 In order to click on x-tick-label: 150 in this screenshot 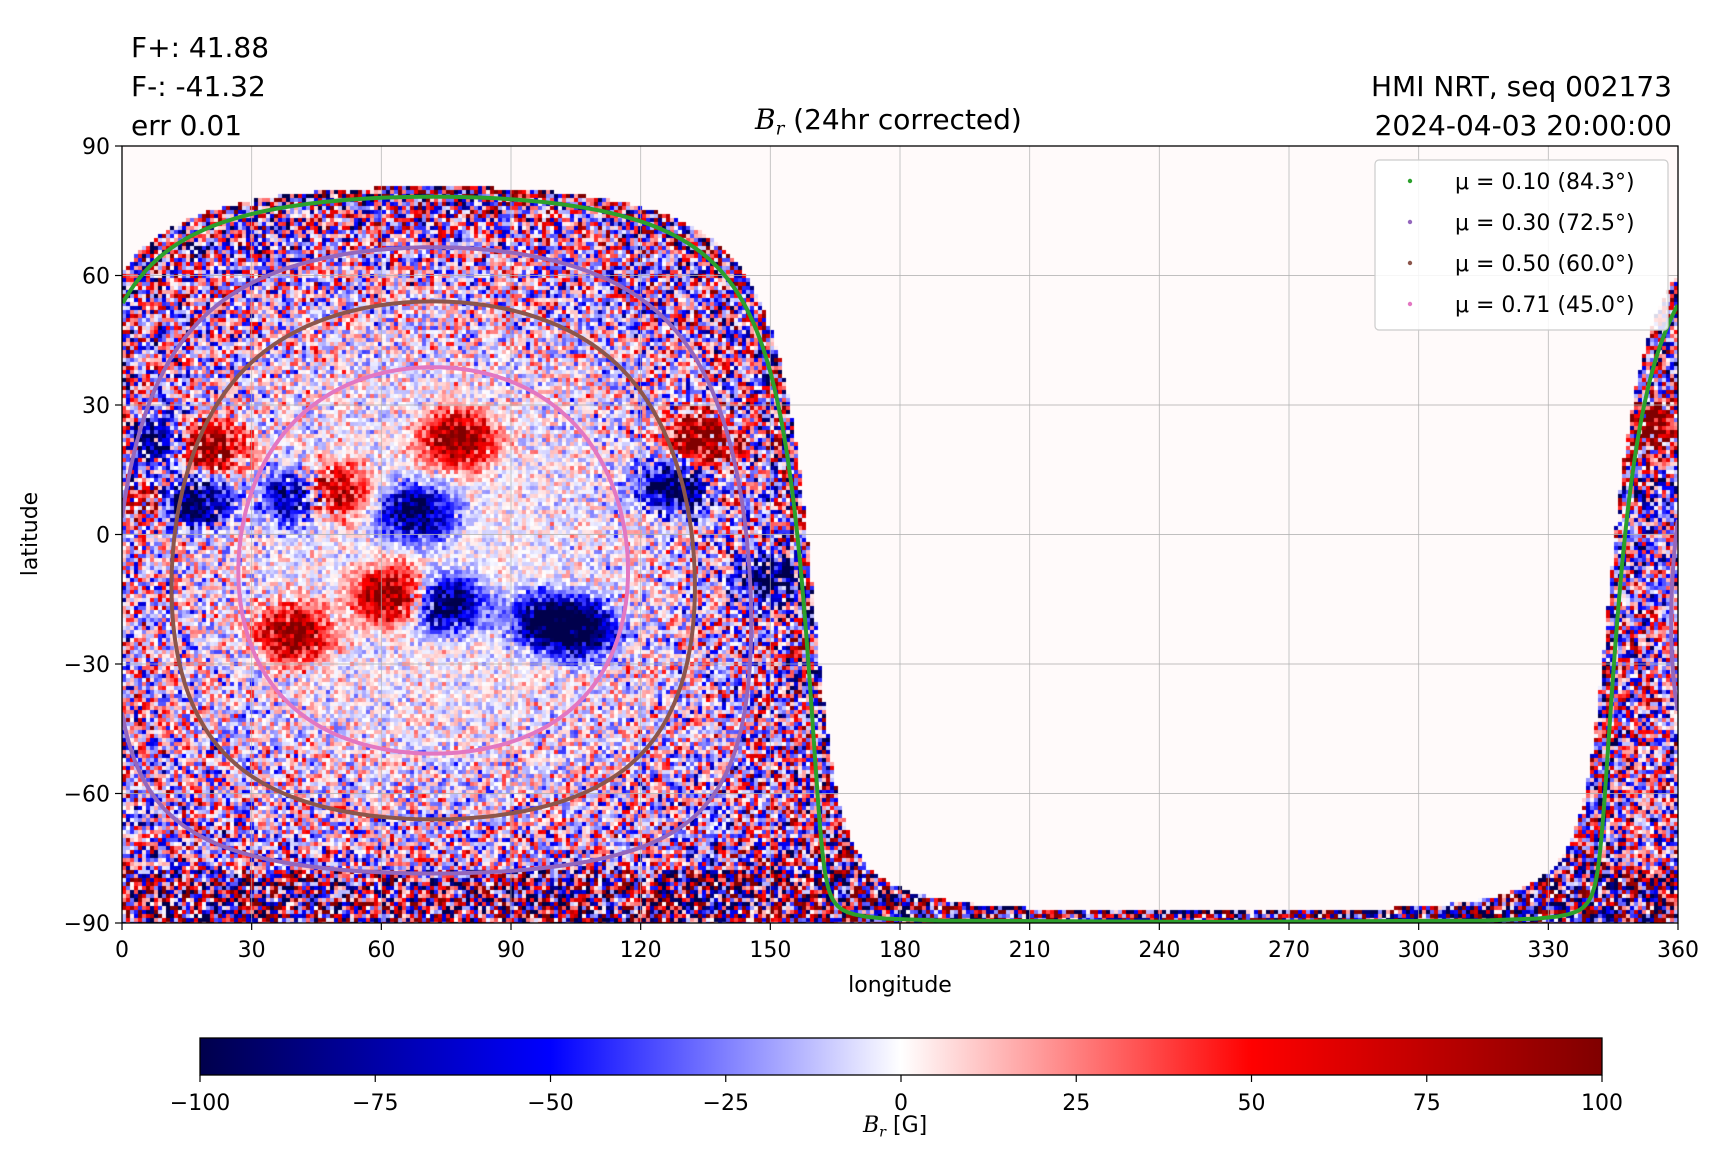, I will do `click(770, 950)`.